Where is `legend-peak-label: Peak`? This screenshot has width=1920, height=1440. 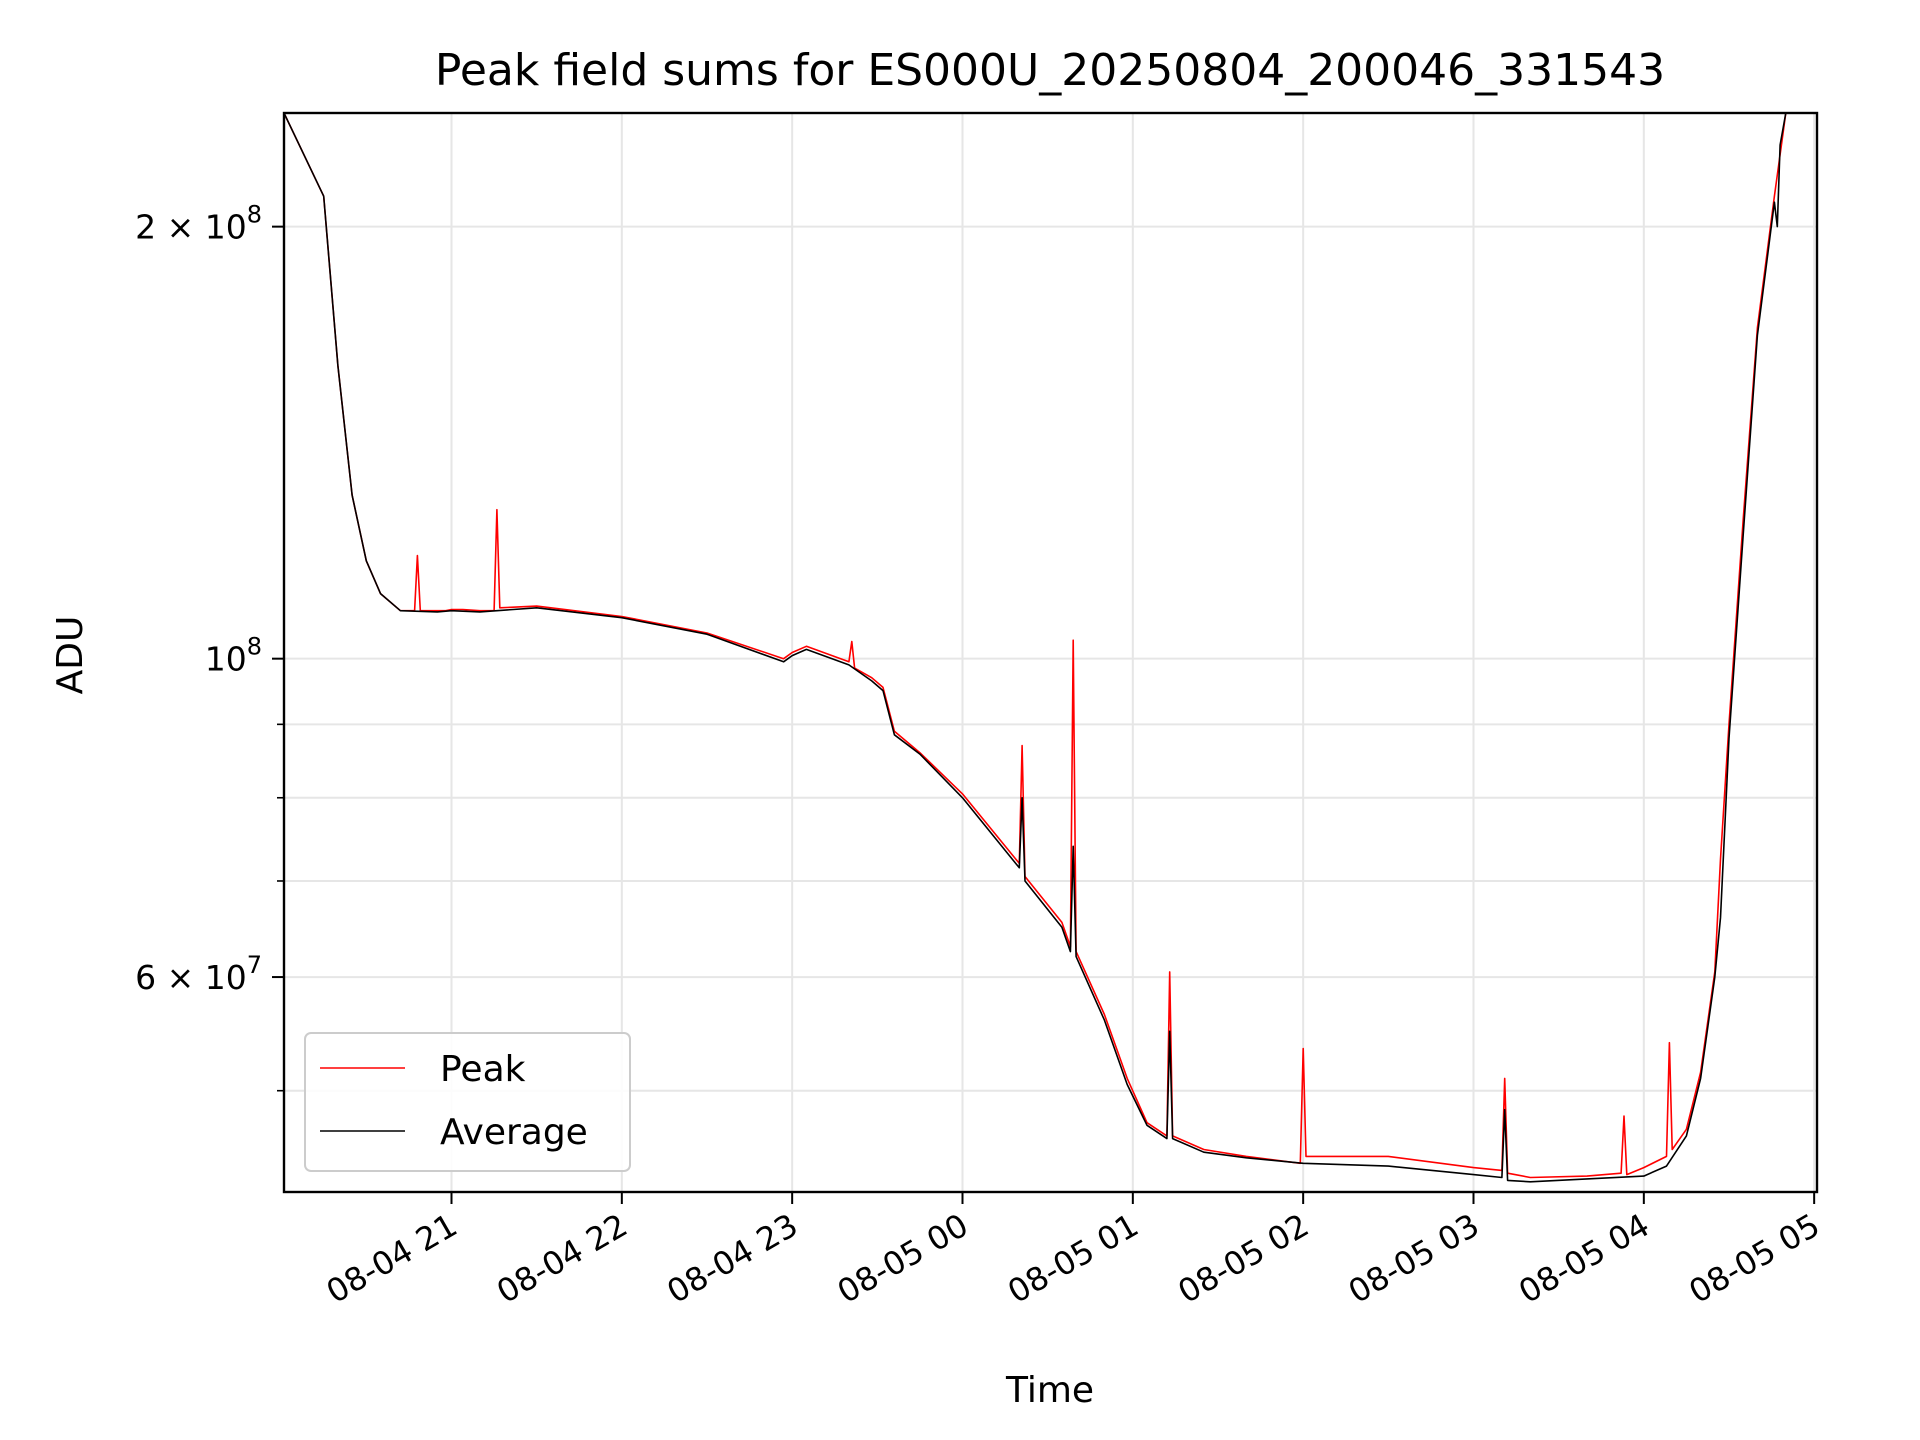 legend-peak-label: Peak is located at coordinates (483, 1069).